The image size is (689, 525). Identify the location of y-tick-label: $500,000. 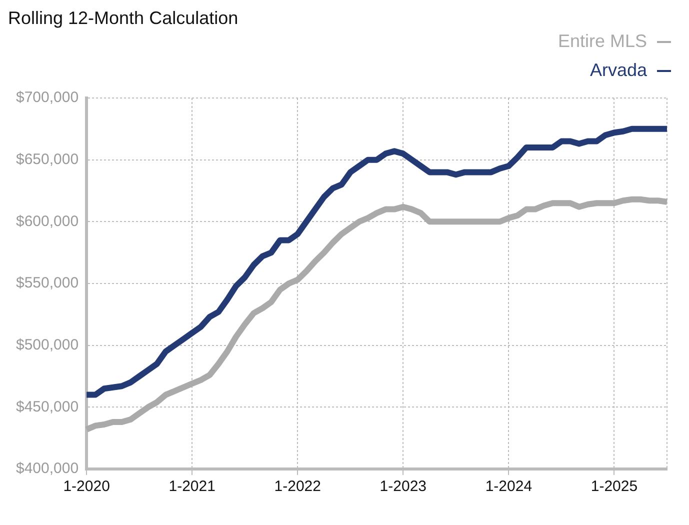
(47, 345).